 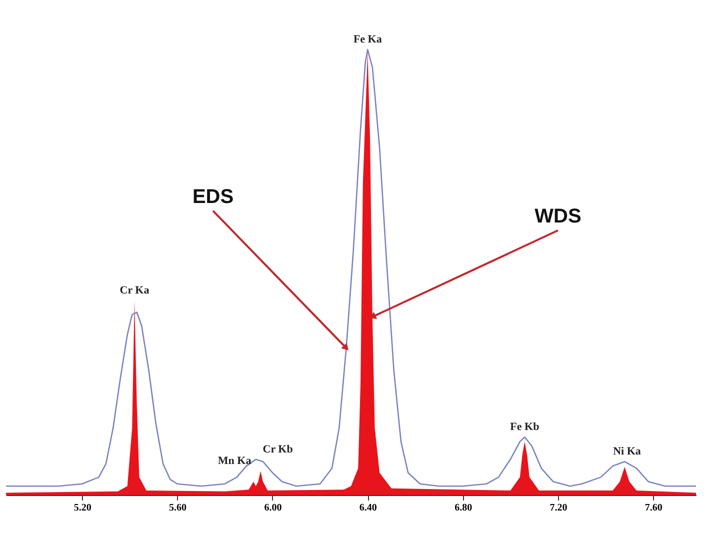 What do you see at coordinates (83, 508) in the screenshot?
I see `x-tick-label: 5.20` at bounding box center [83, 508].